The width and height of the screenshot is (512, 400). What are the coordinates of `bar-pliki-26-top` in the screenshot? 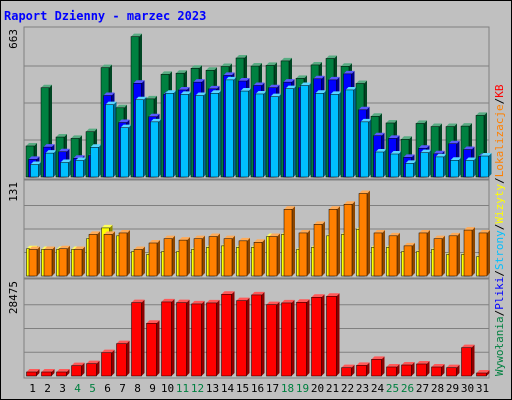 It's located at (409, 156).